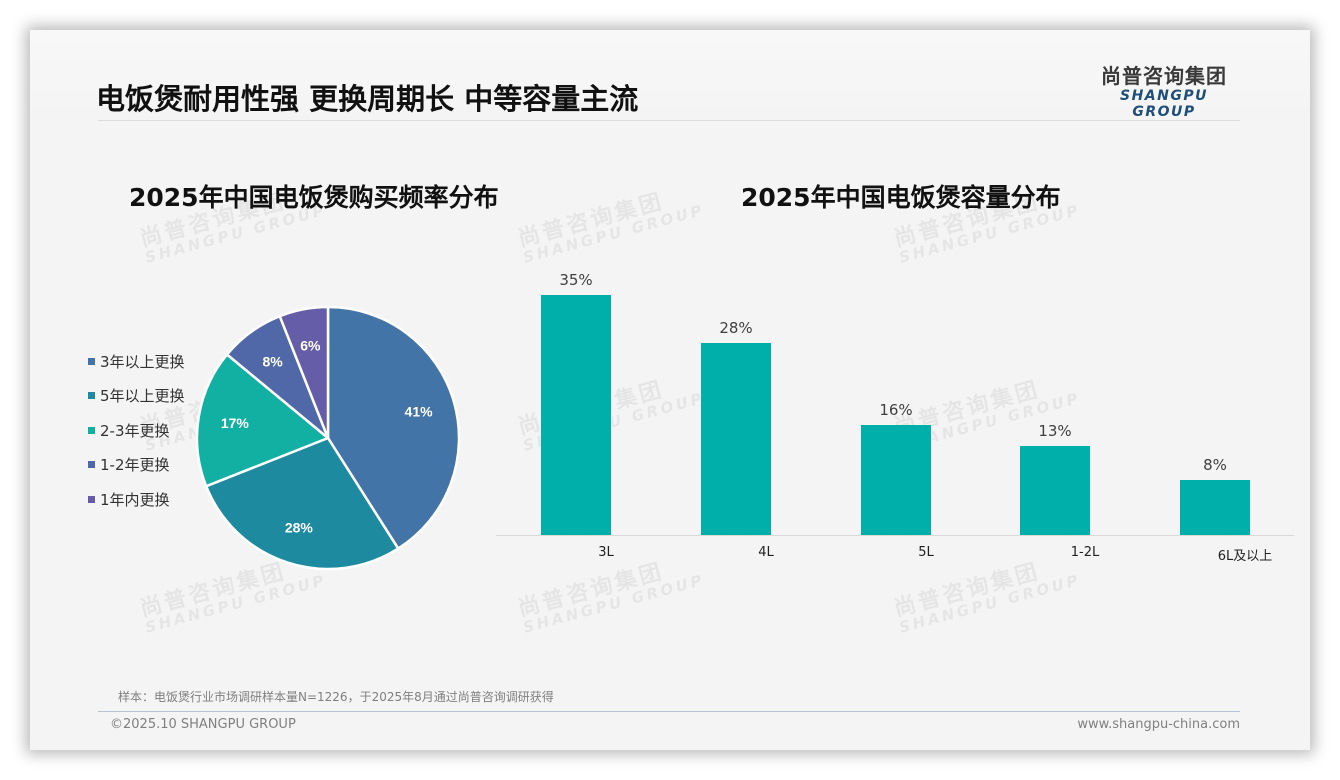  I want to click on bar-value-label: 8%, so click(1215, 465).